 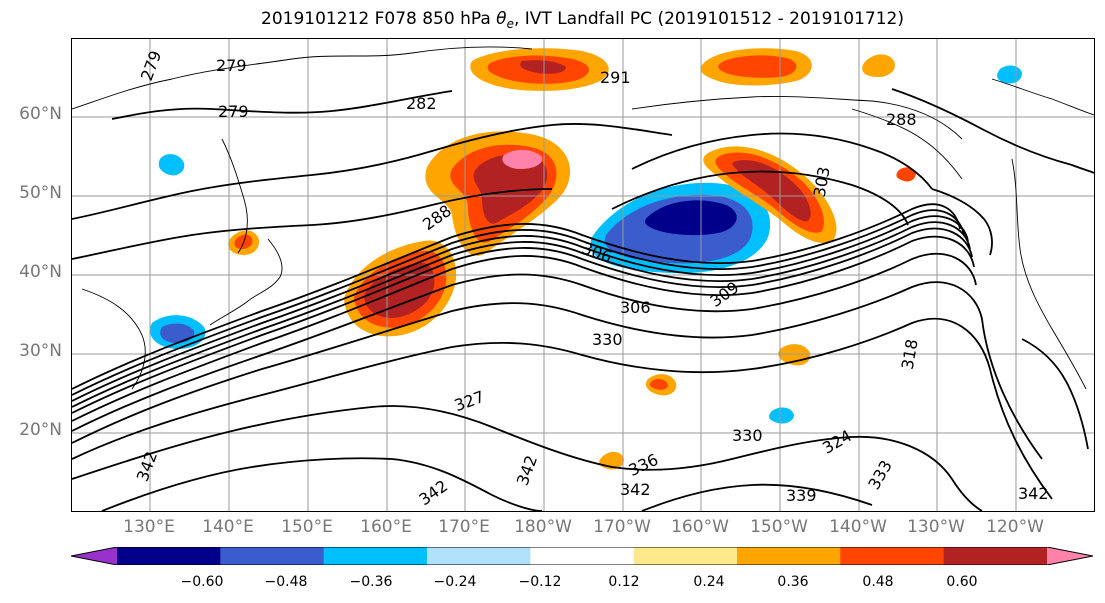 I want to click on colorbar-tick: 0.48, so click(x=878, y=582).